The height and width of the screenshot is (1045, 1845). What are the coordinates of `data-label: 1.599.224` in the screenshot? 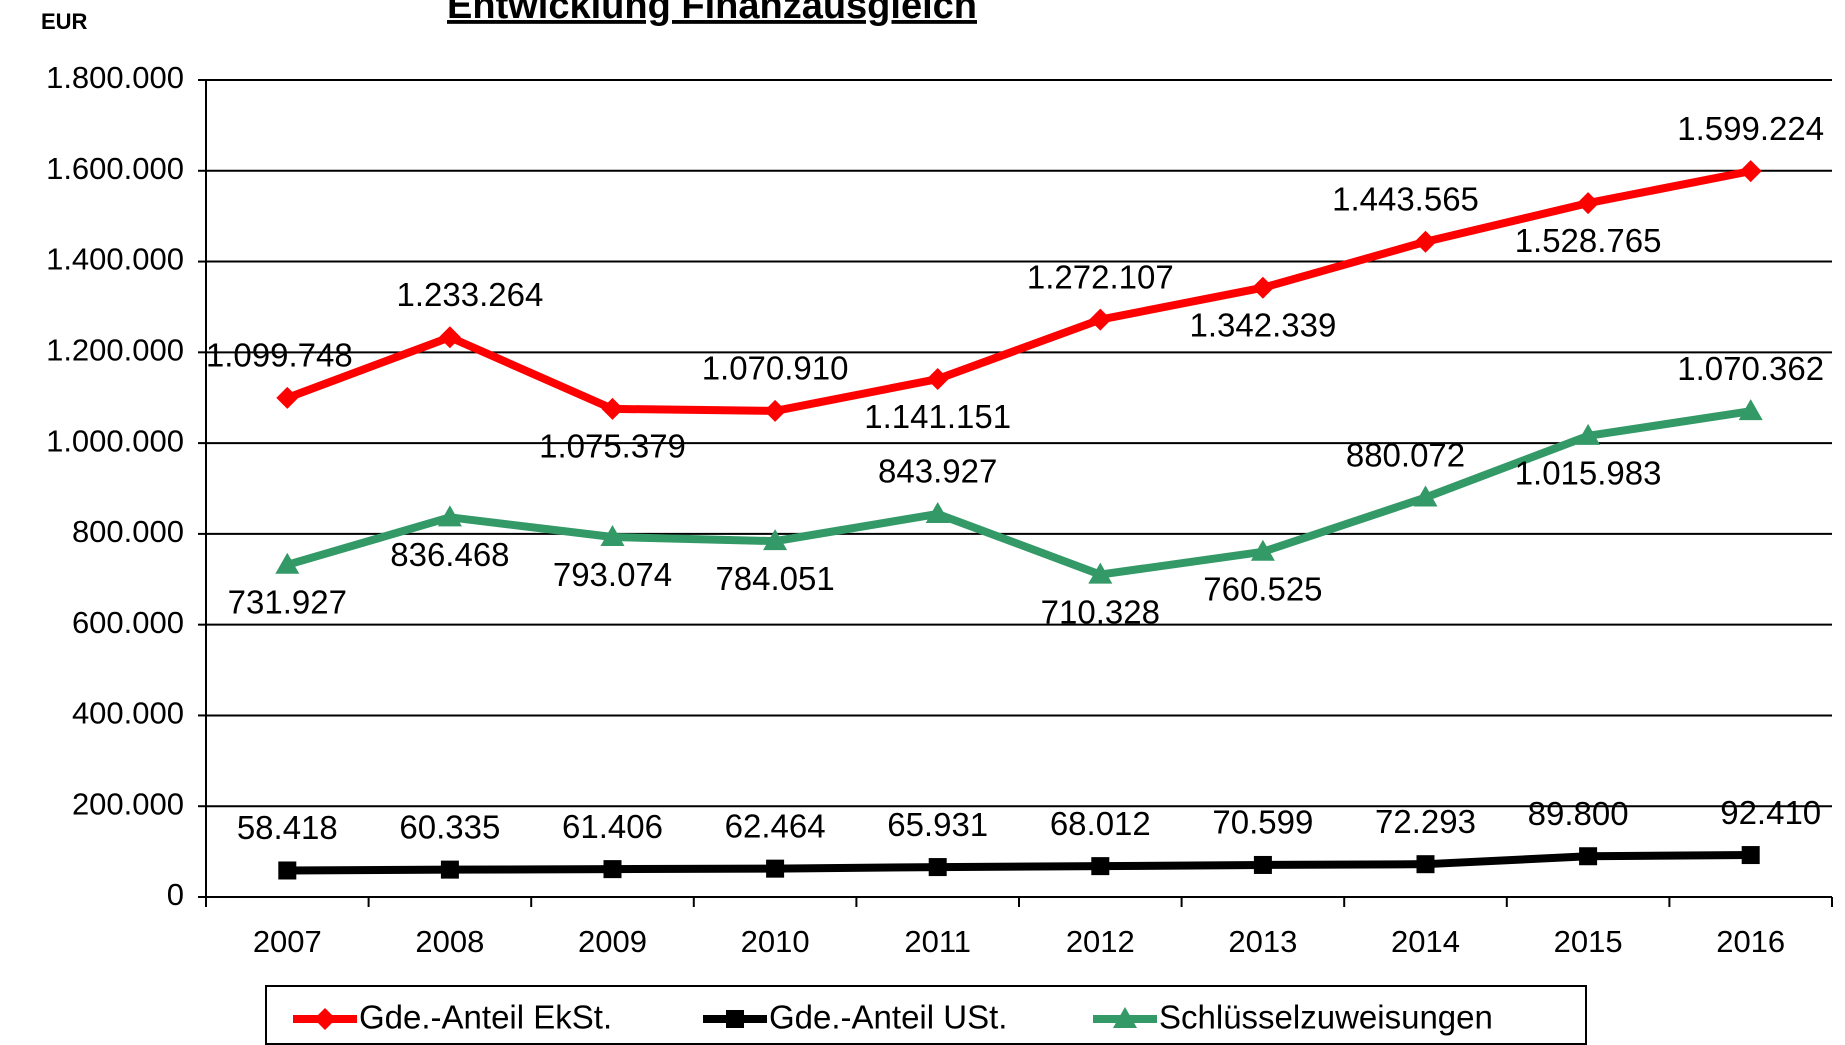 It's located at (1750, 128).